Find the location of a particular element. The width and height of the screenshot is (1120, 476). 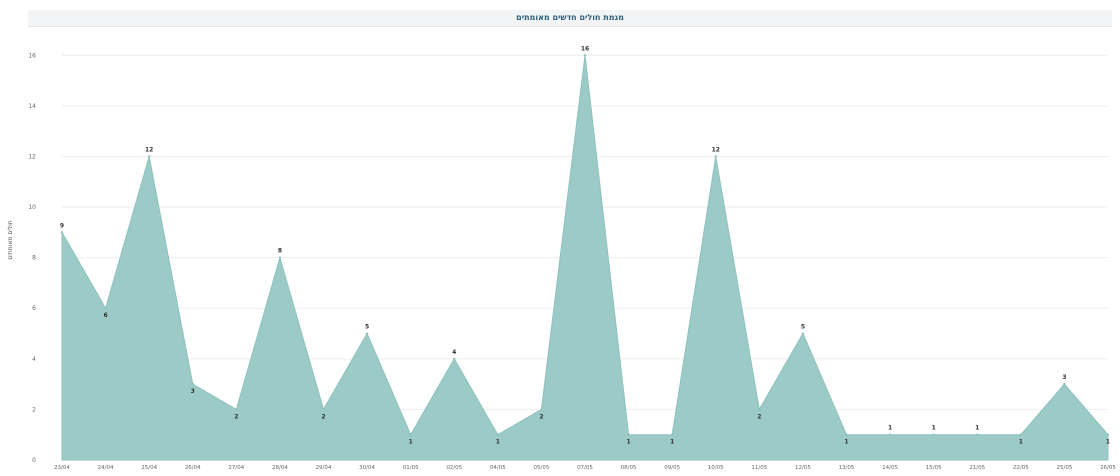

data-label: 9 is located at coordinates (62, 225).